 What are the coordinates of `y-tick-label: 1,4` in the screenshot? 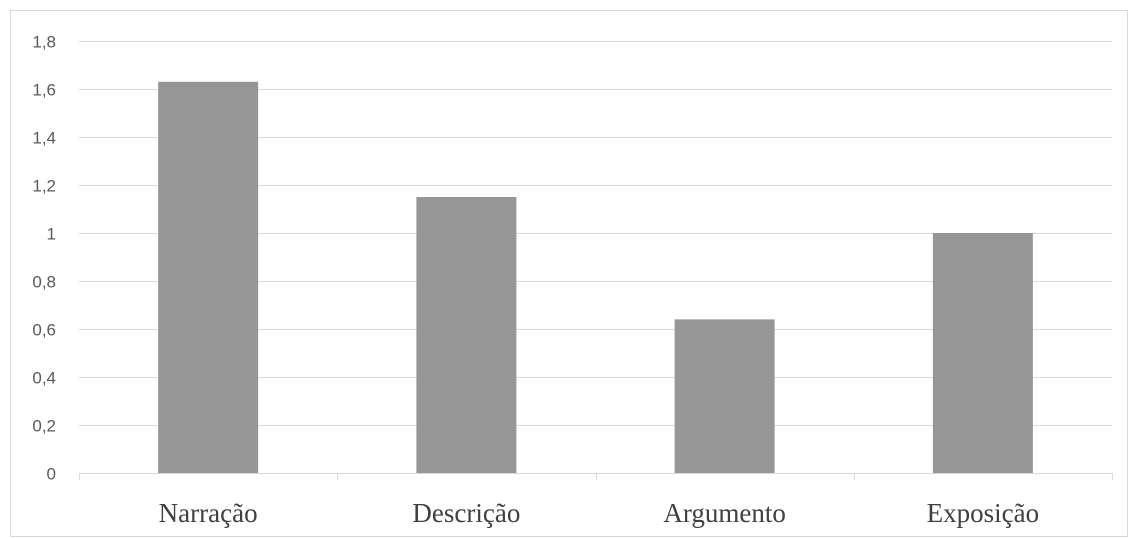 It's located at (44, 138).